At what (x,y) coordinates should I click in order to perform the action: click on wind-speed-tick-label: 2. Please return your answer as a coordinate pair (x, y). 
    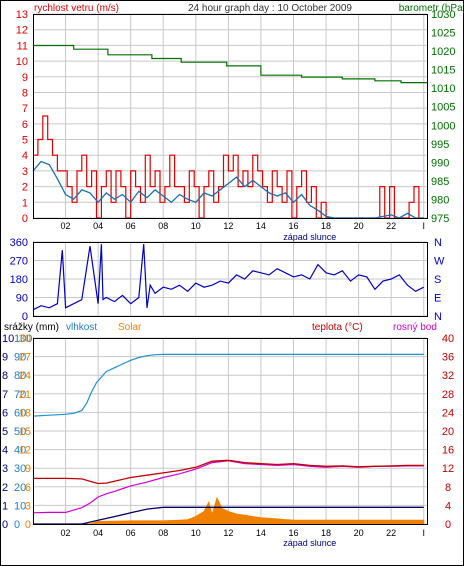
    Looking at the image, I should click on (25, 188).